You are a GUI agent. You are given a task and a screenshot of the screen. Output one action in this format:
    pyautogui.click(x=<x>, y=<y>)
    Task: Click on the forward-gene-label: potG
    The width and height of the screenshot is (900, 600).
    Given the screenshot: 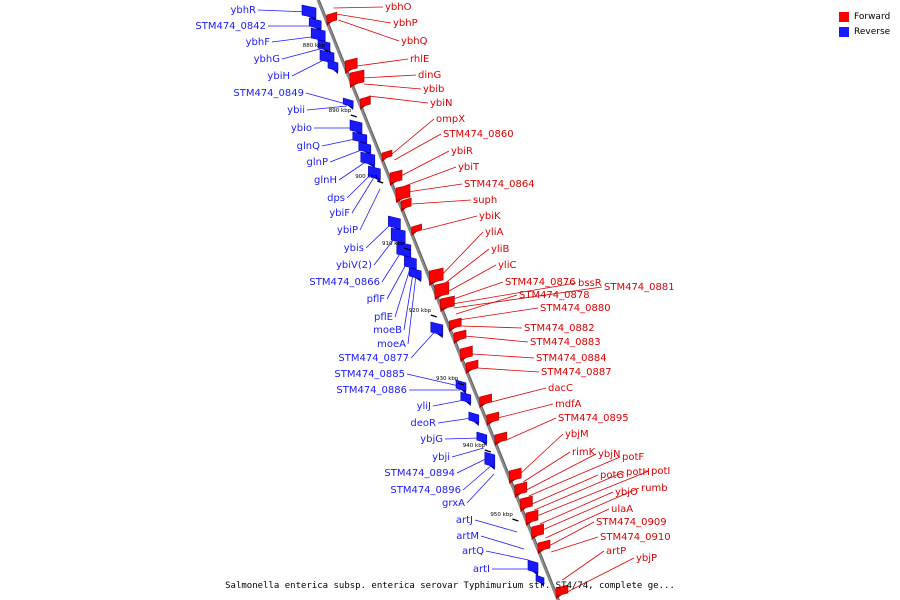 What is the action you would take?
    pyautogui.click(x=612, y=475)
    